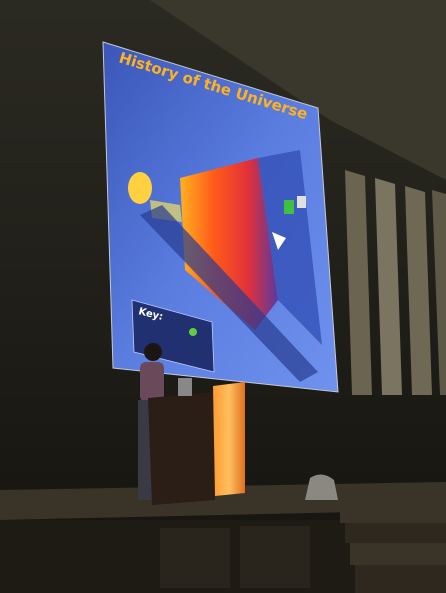 This screenshot has width=446, height=593. What do you see at coordinates (235, 557) in the screenshot?
I see `stage-panels` at bounding box center [235, 557].